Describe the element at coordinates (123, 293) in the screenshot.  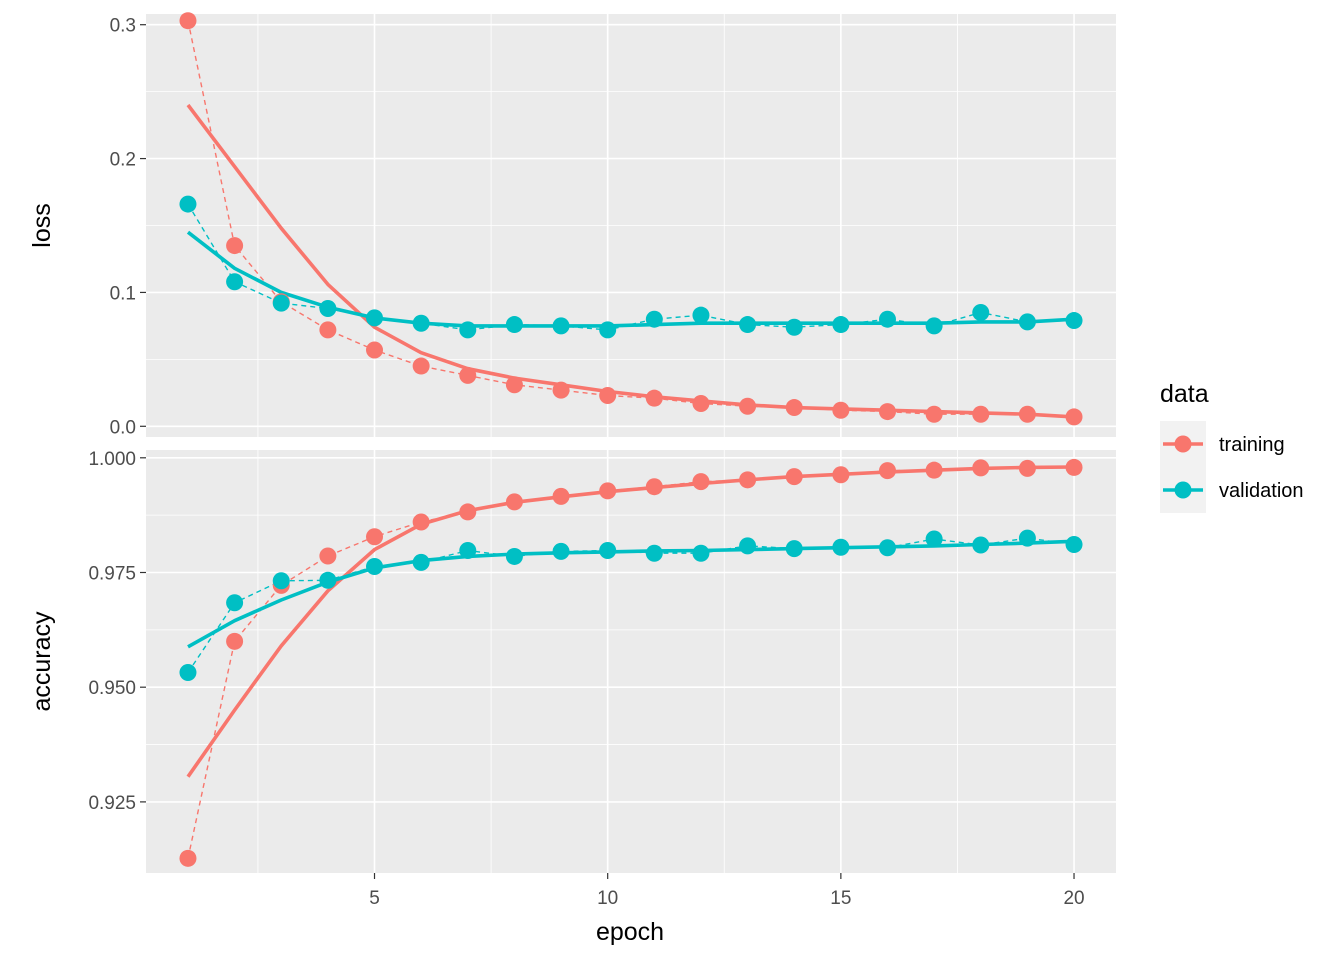
I see `y-tick-label: 0.1` at that location.